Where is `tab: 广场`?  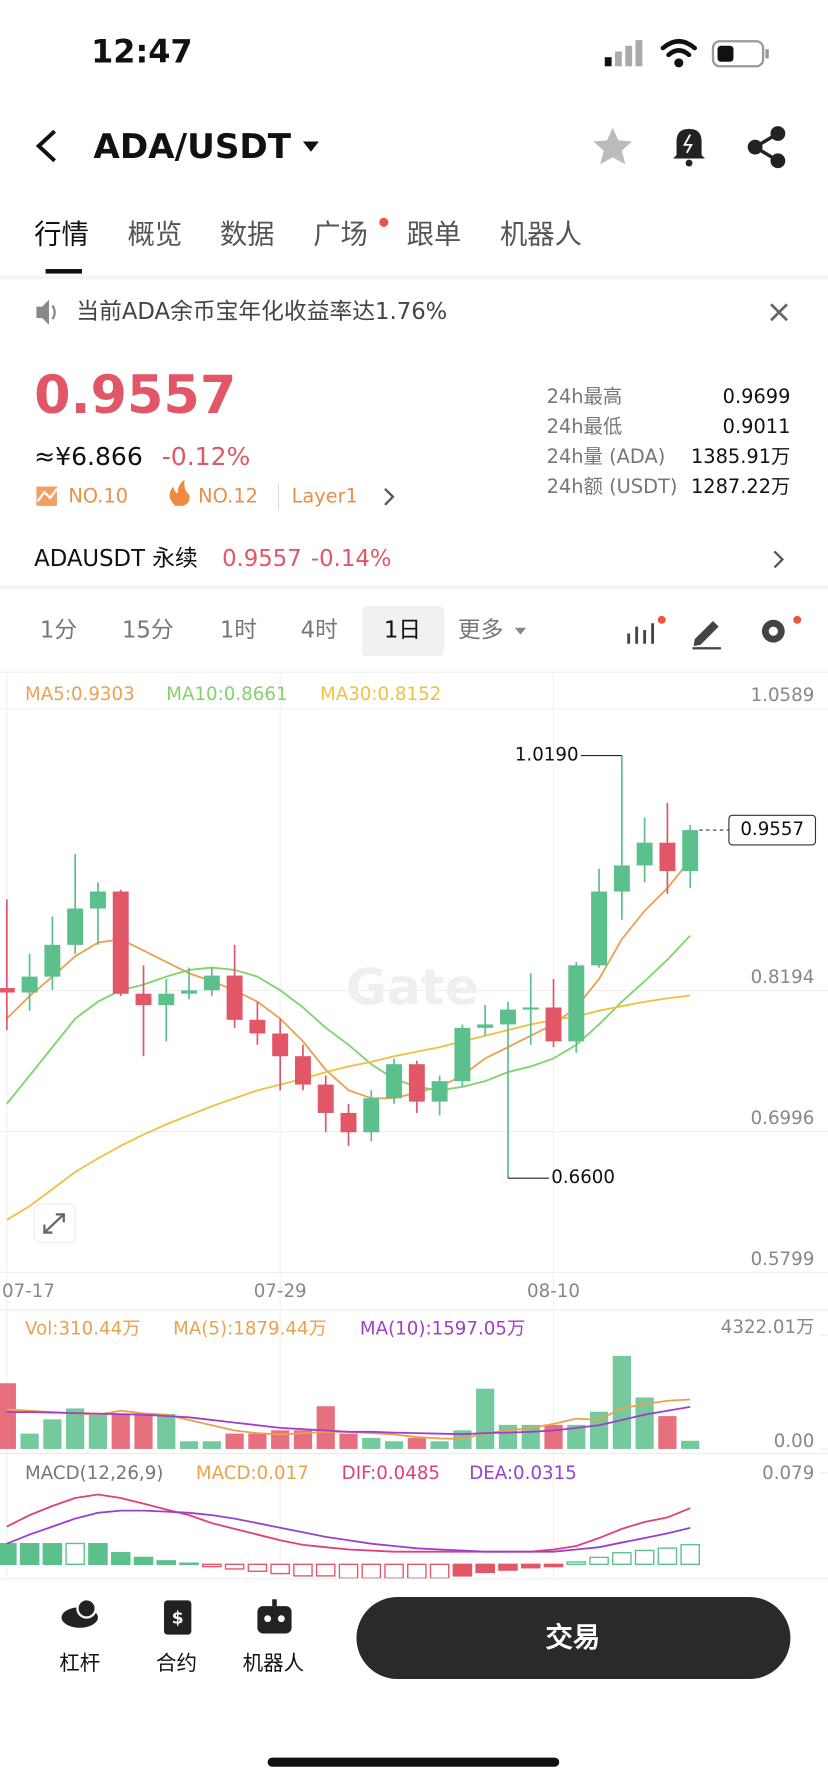 tab: 广场 is located at coordinates (340, 234).